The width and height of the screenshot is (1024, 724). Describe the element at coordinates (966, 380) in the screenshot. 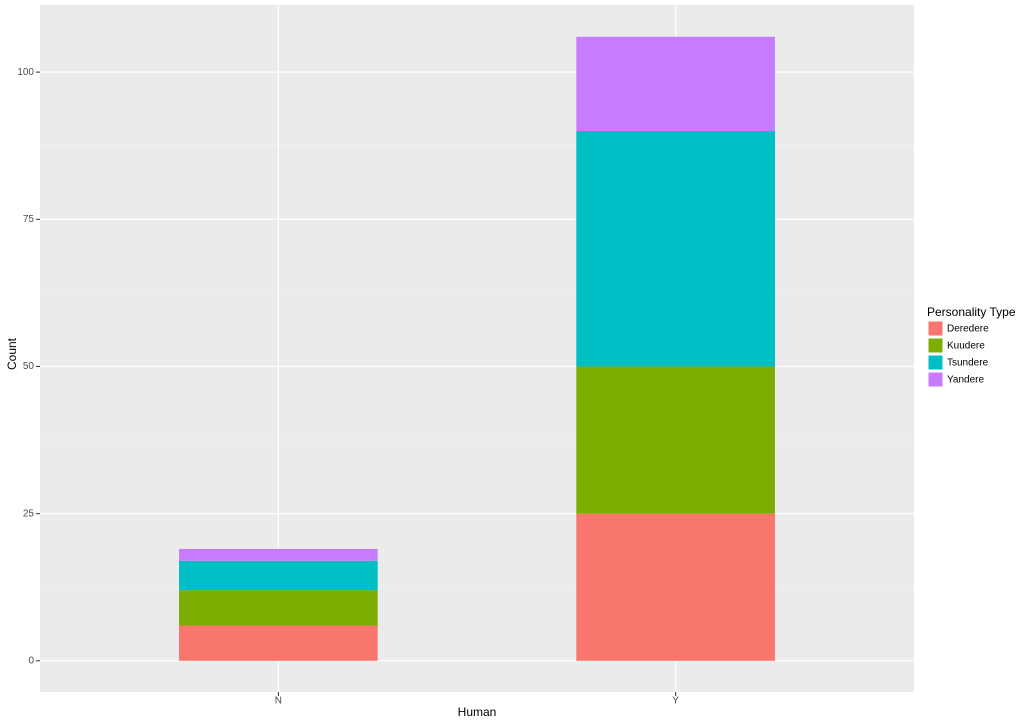

I see `legend-label: Yandere` at that location.